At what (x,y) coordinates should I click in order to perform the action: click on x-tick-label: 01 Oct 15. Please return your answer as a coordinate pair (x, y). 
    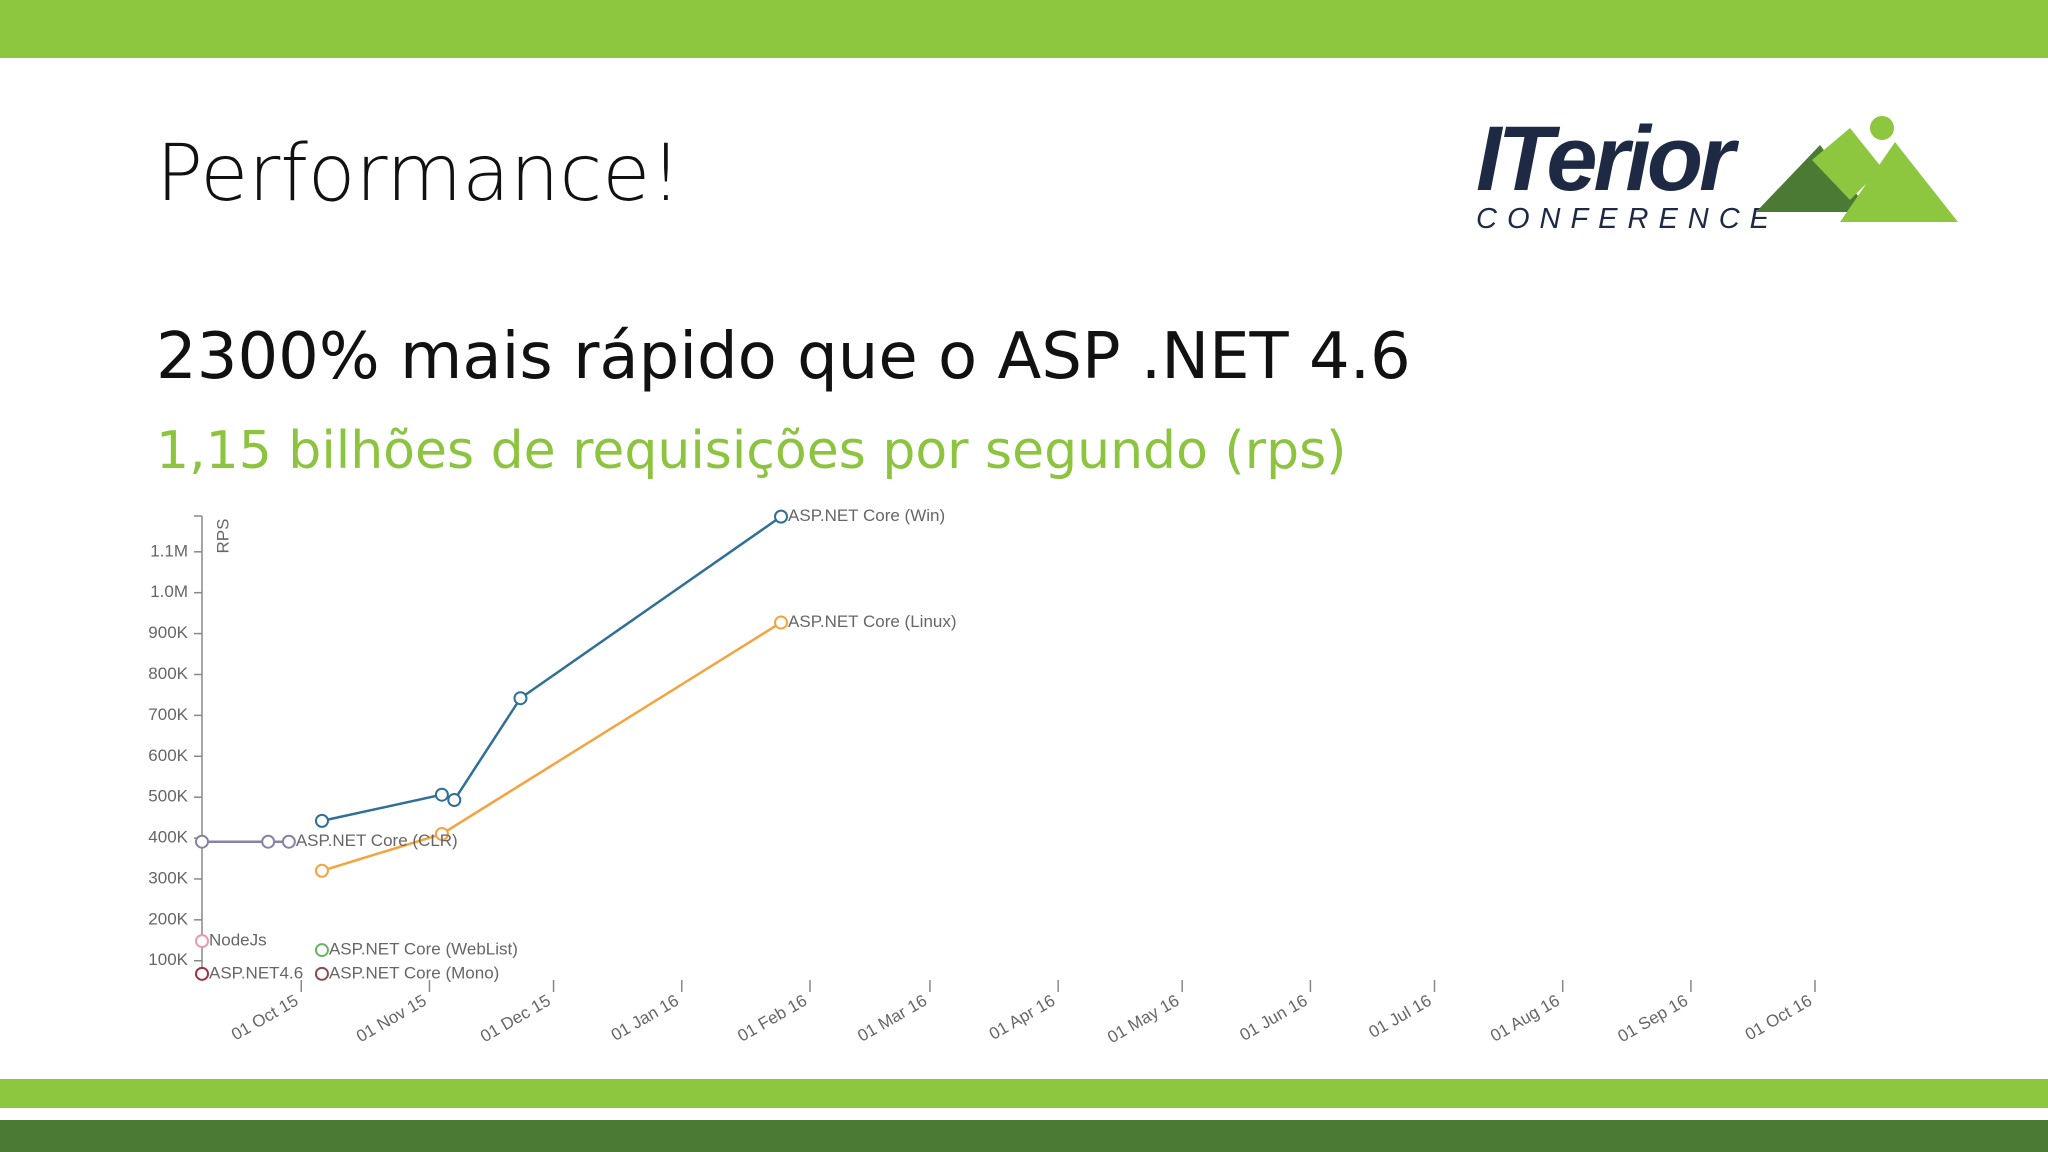
    Looking at the image, I should click on (264, 1017).